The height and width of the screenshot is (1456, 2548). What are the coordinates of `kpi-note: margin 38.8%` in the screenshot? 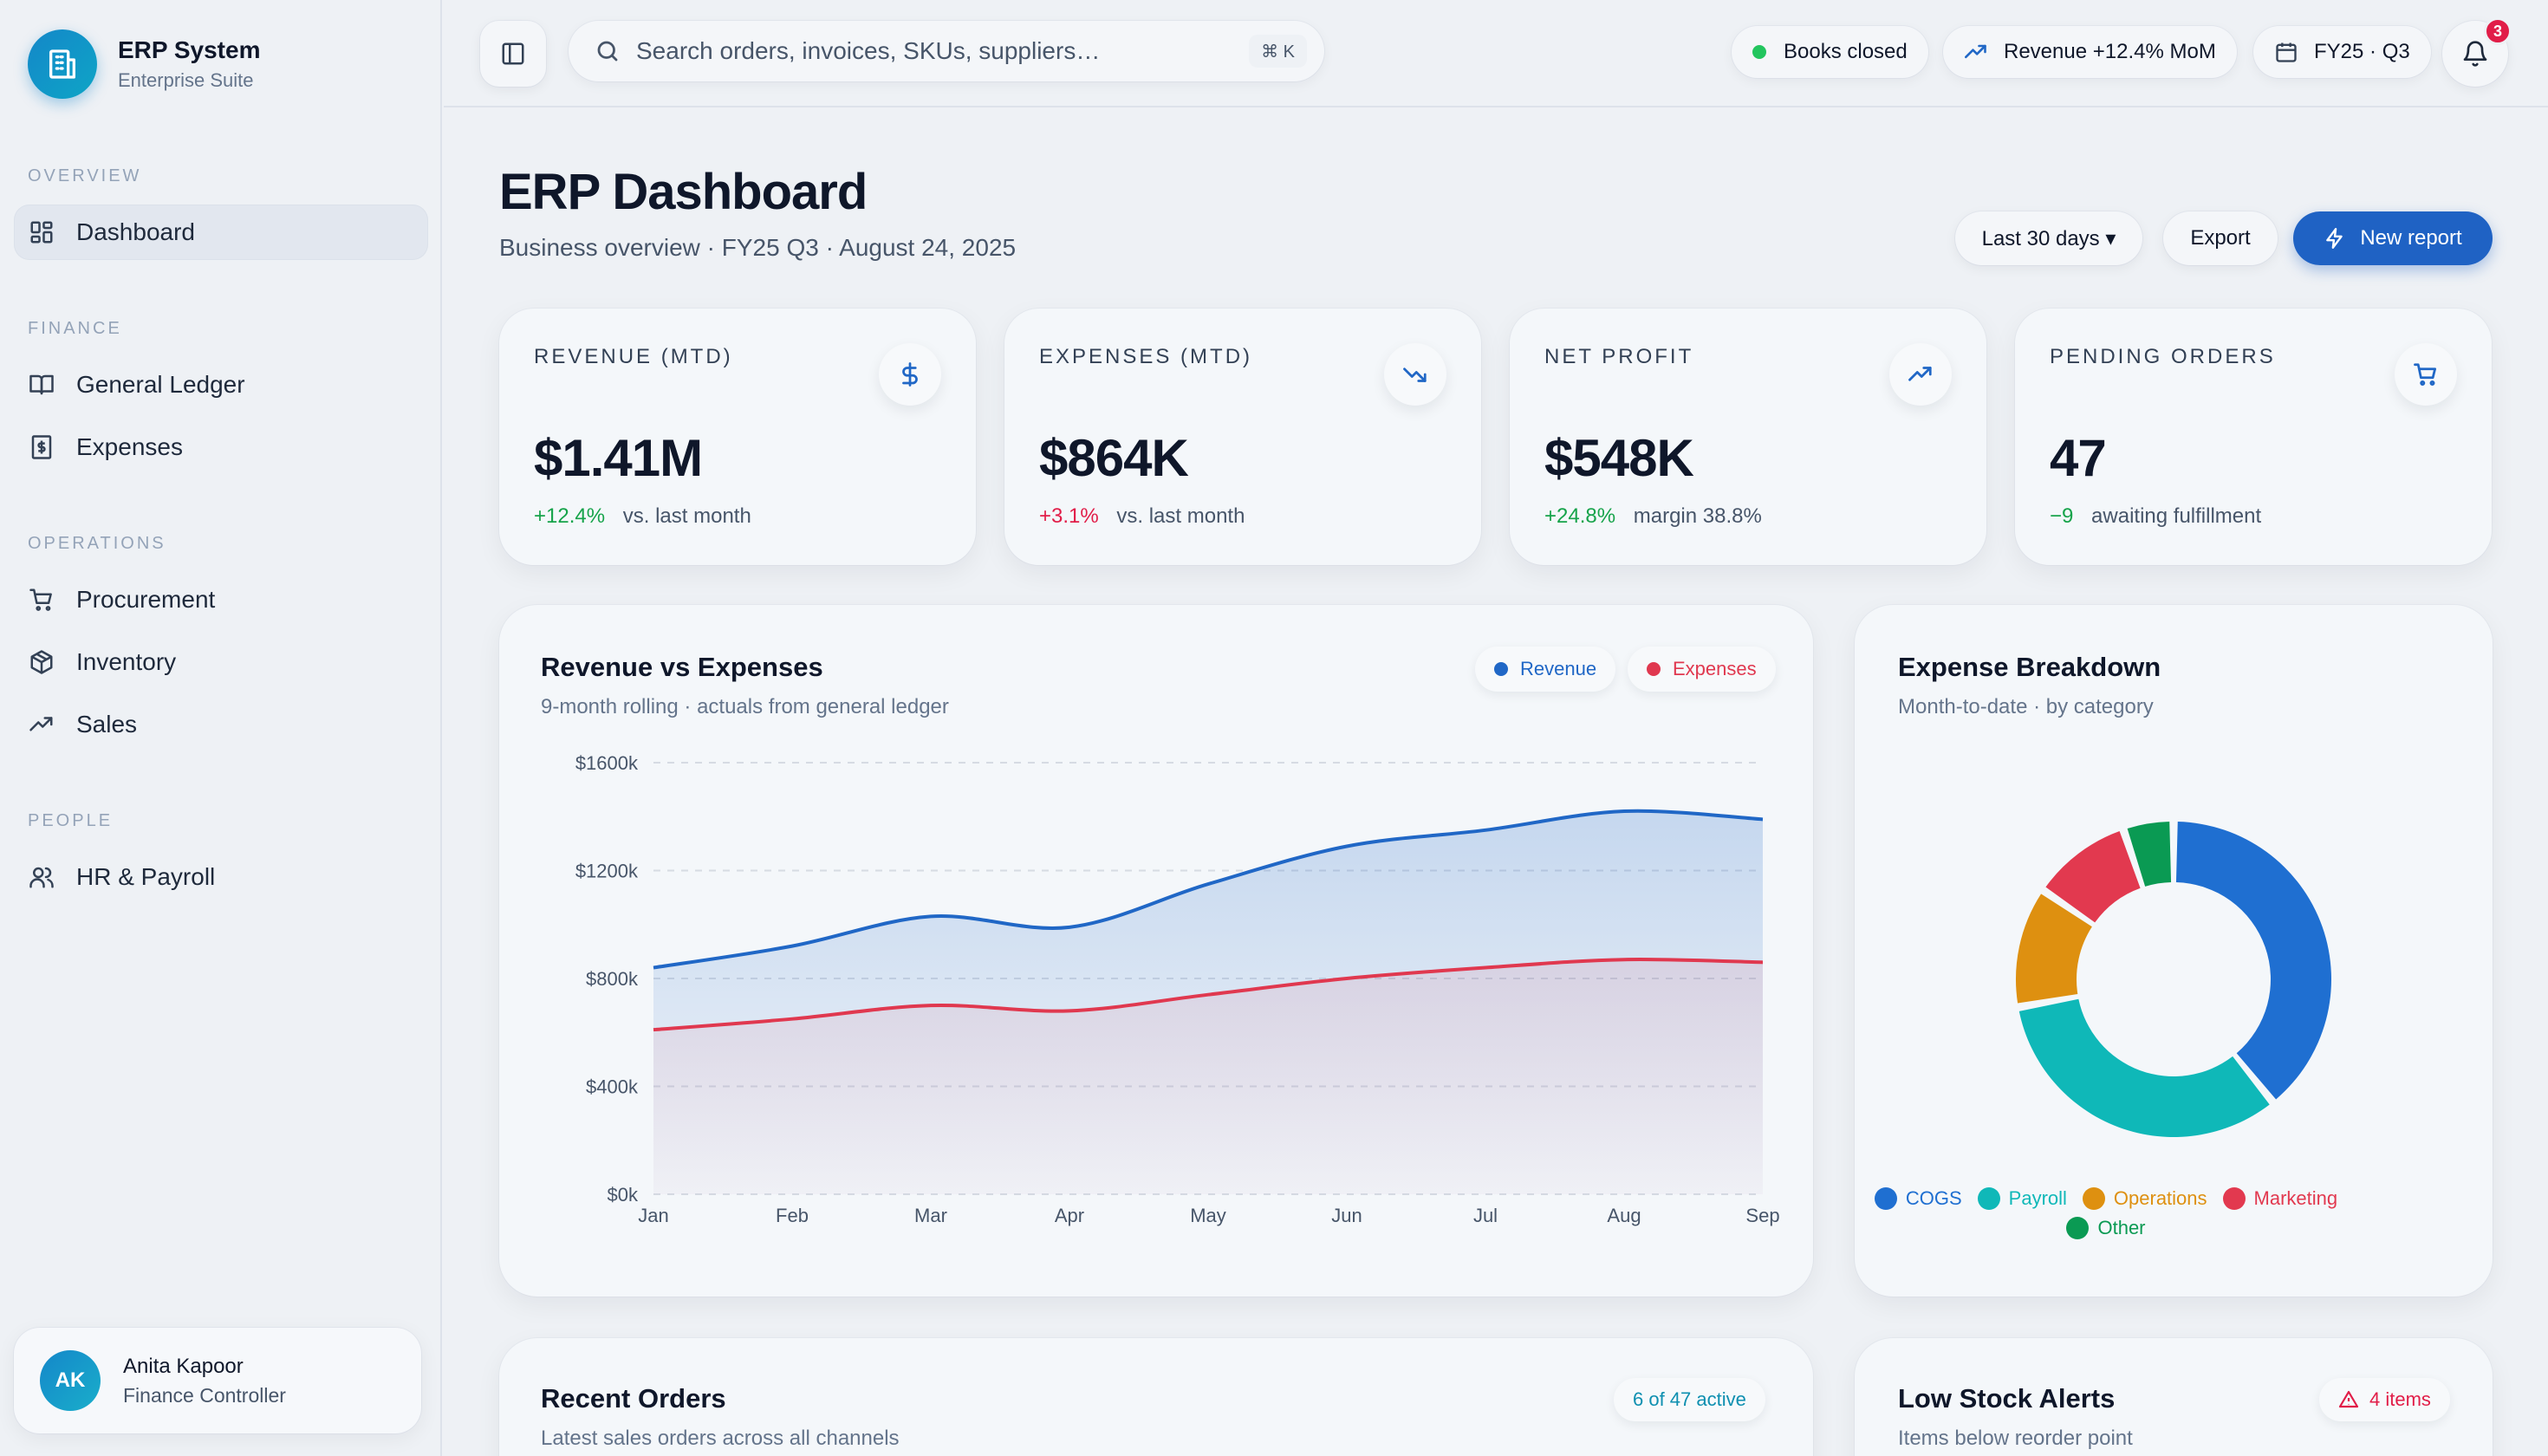 It's located at (1697, 516).